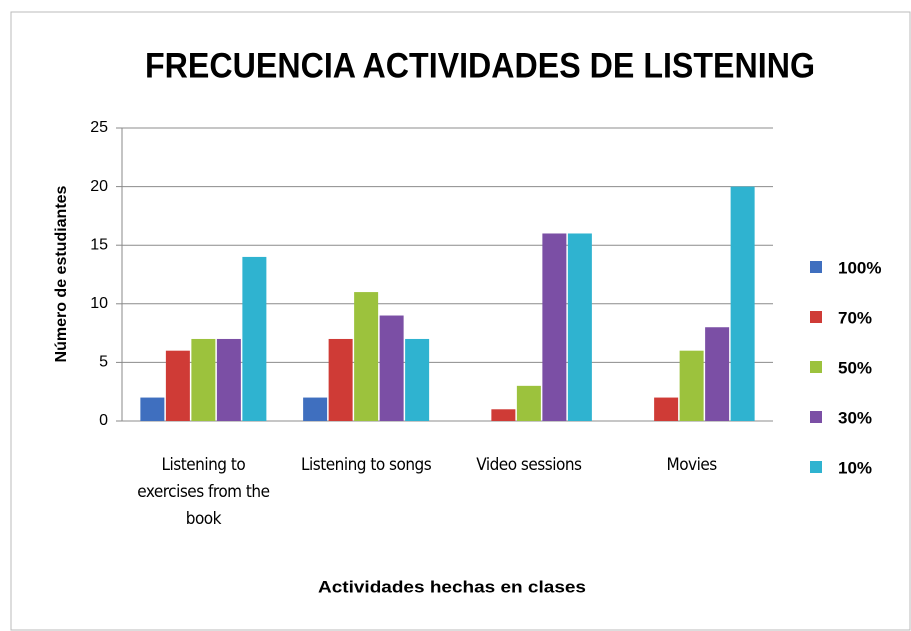  I want to click on legend-label: 10%, so click(855, 467).